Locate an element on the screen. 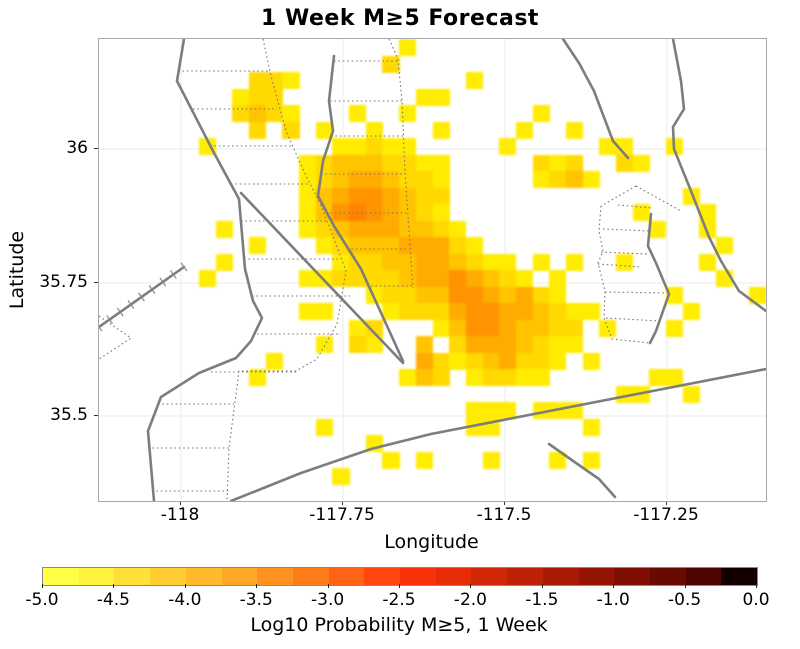 The height and width of the screenshot is (649, 800). y-tick-label: 35.75 is located at coordinates (63, 282).